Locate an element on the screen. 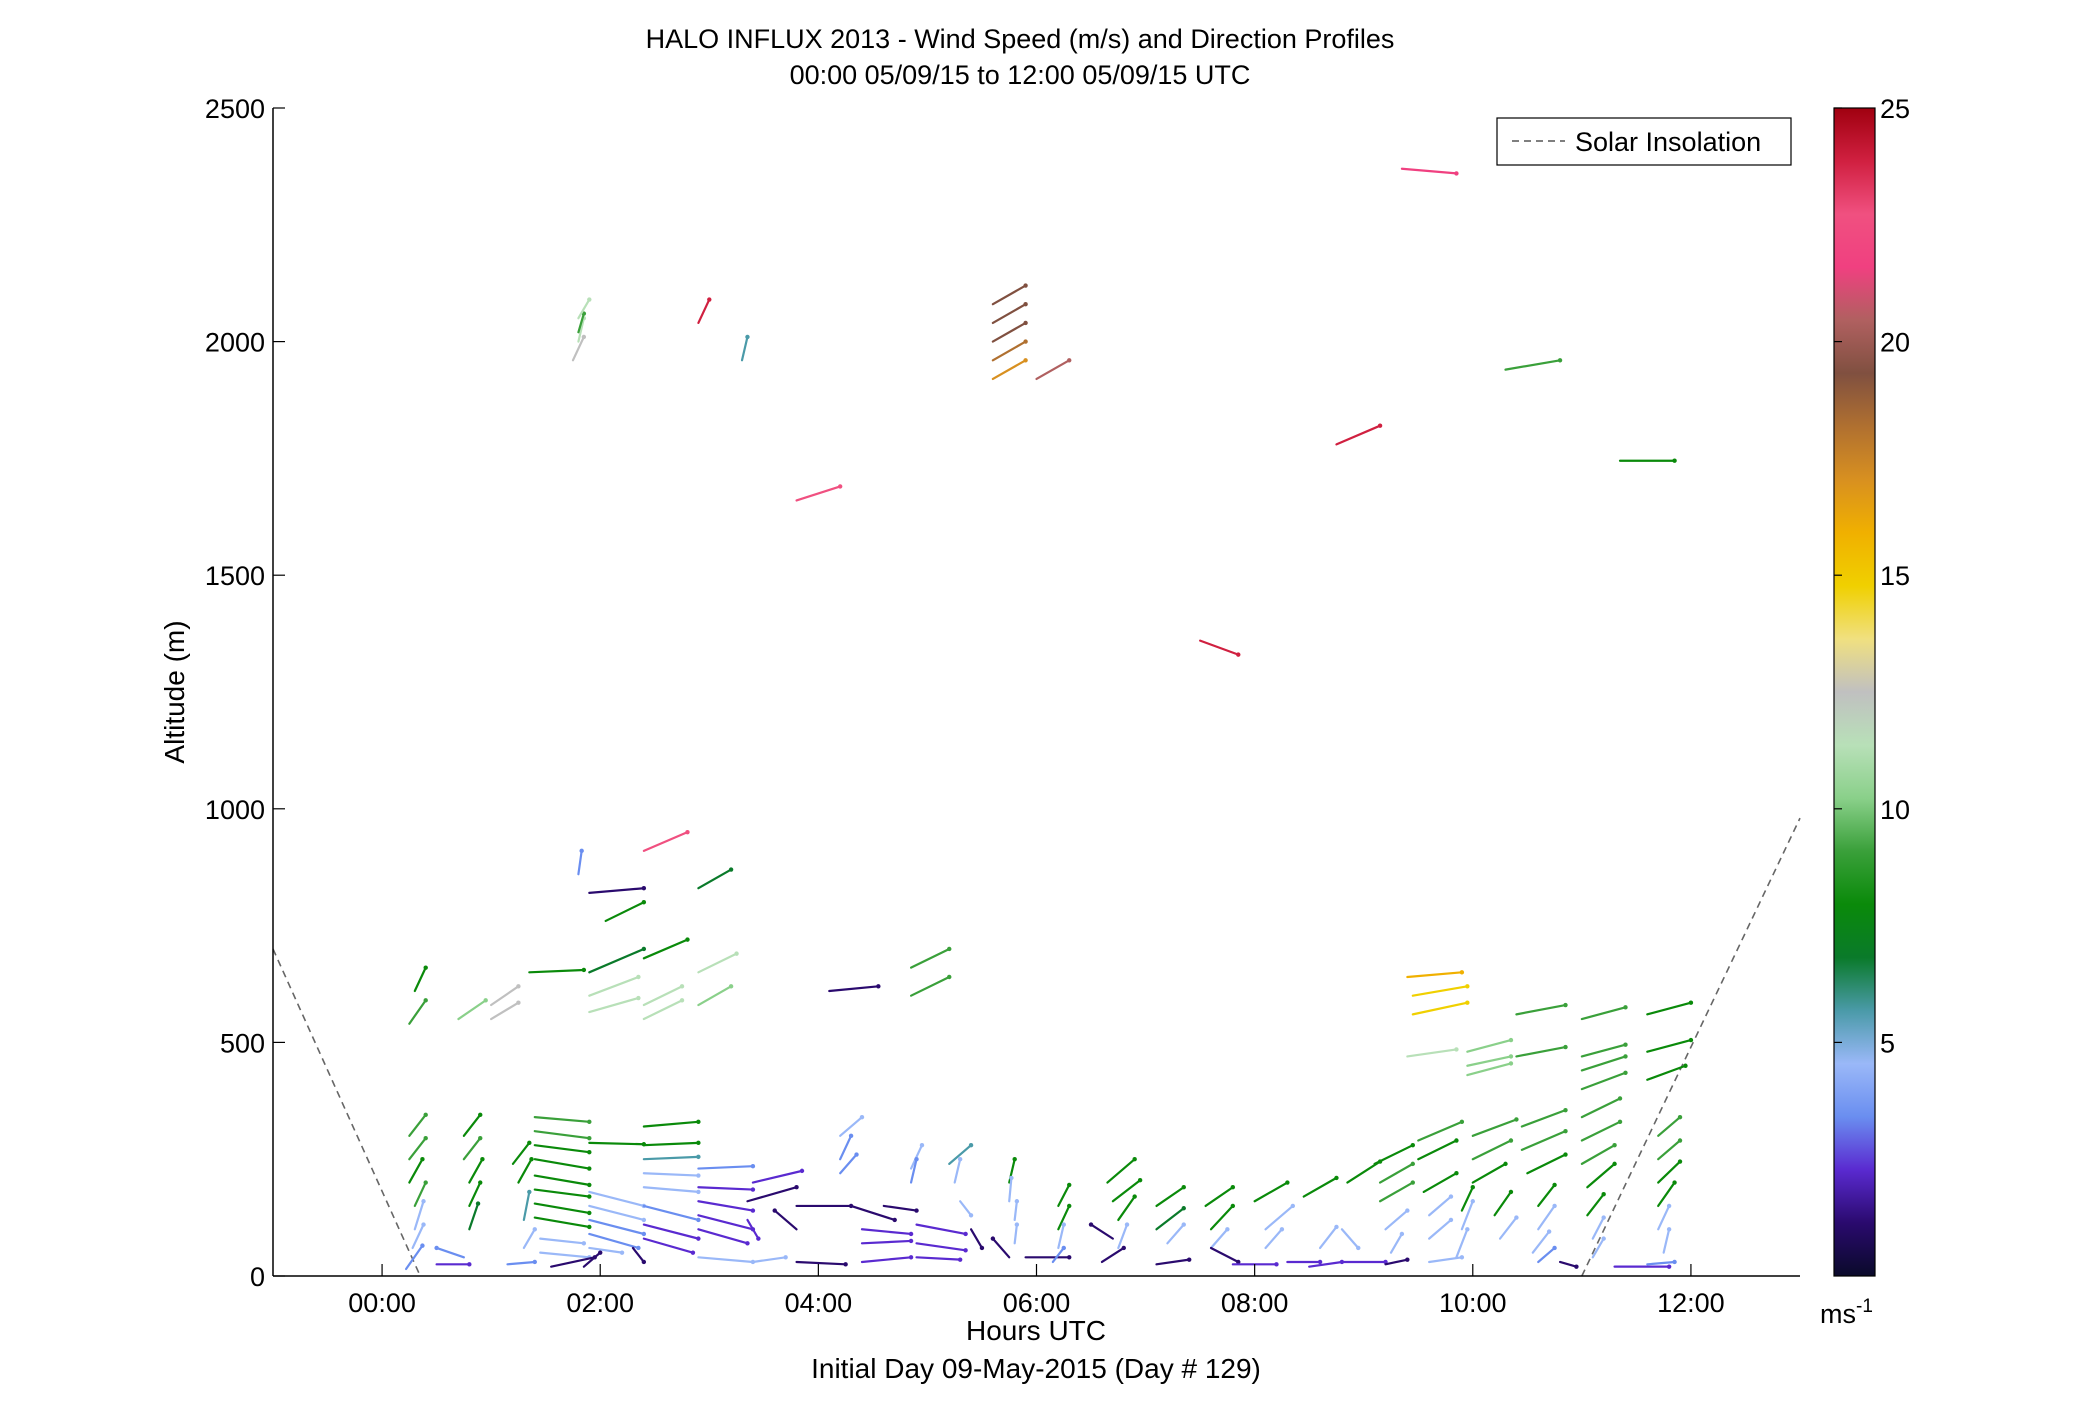 This screenshot has width=2098, height=1425. x-tick-label: 04:00 is located at coordinates (819, 1303).